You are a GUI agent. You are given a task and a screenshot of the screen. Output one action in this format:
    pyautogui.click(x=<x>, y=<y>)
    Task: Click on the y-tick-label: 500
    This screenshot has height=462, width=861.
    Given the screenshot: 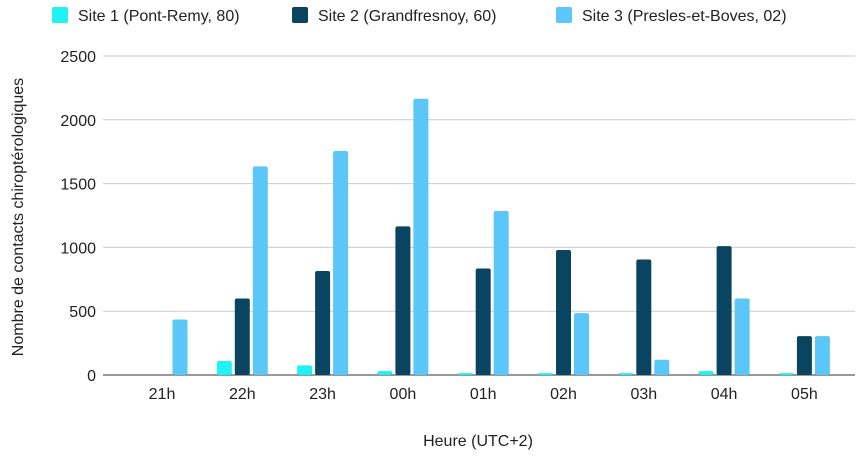 What is the action you would take?
    pyautogui.click(x=82, y=312)
    